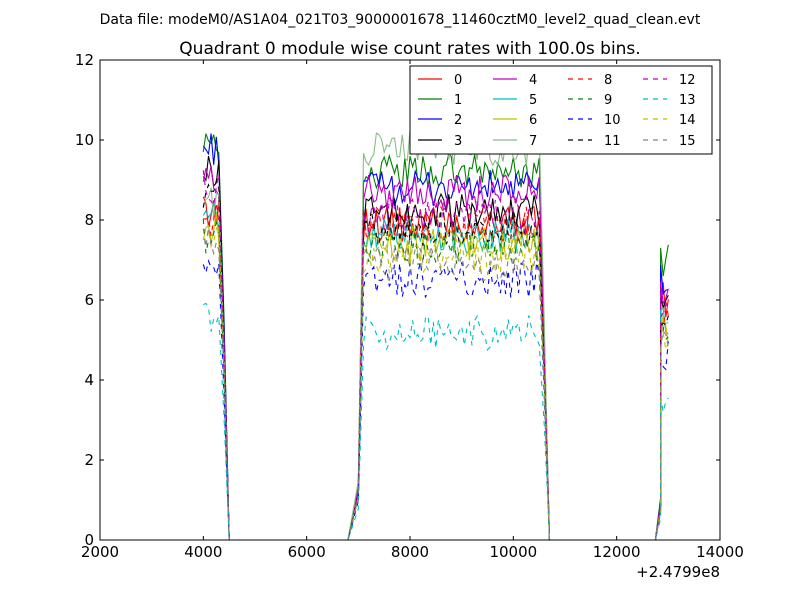  Describe the element at coordinates (84, 140) in the screenshot. I see `y-tick-label: 10` at that location.